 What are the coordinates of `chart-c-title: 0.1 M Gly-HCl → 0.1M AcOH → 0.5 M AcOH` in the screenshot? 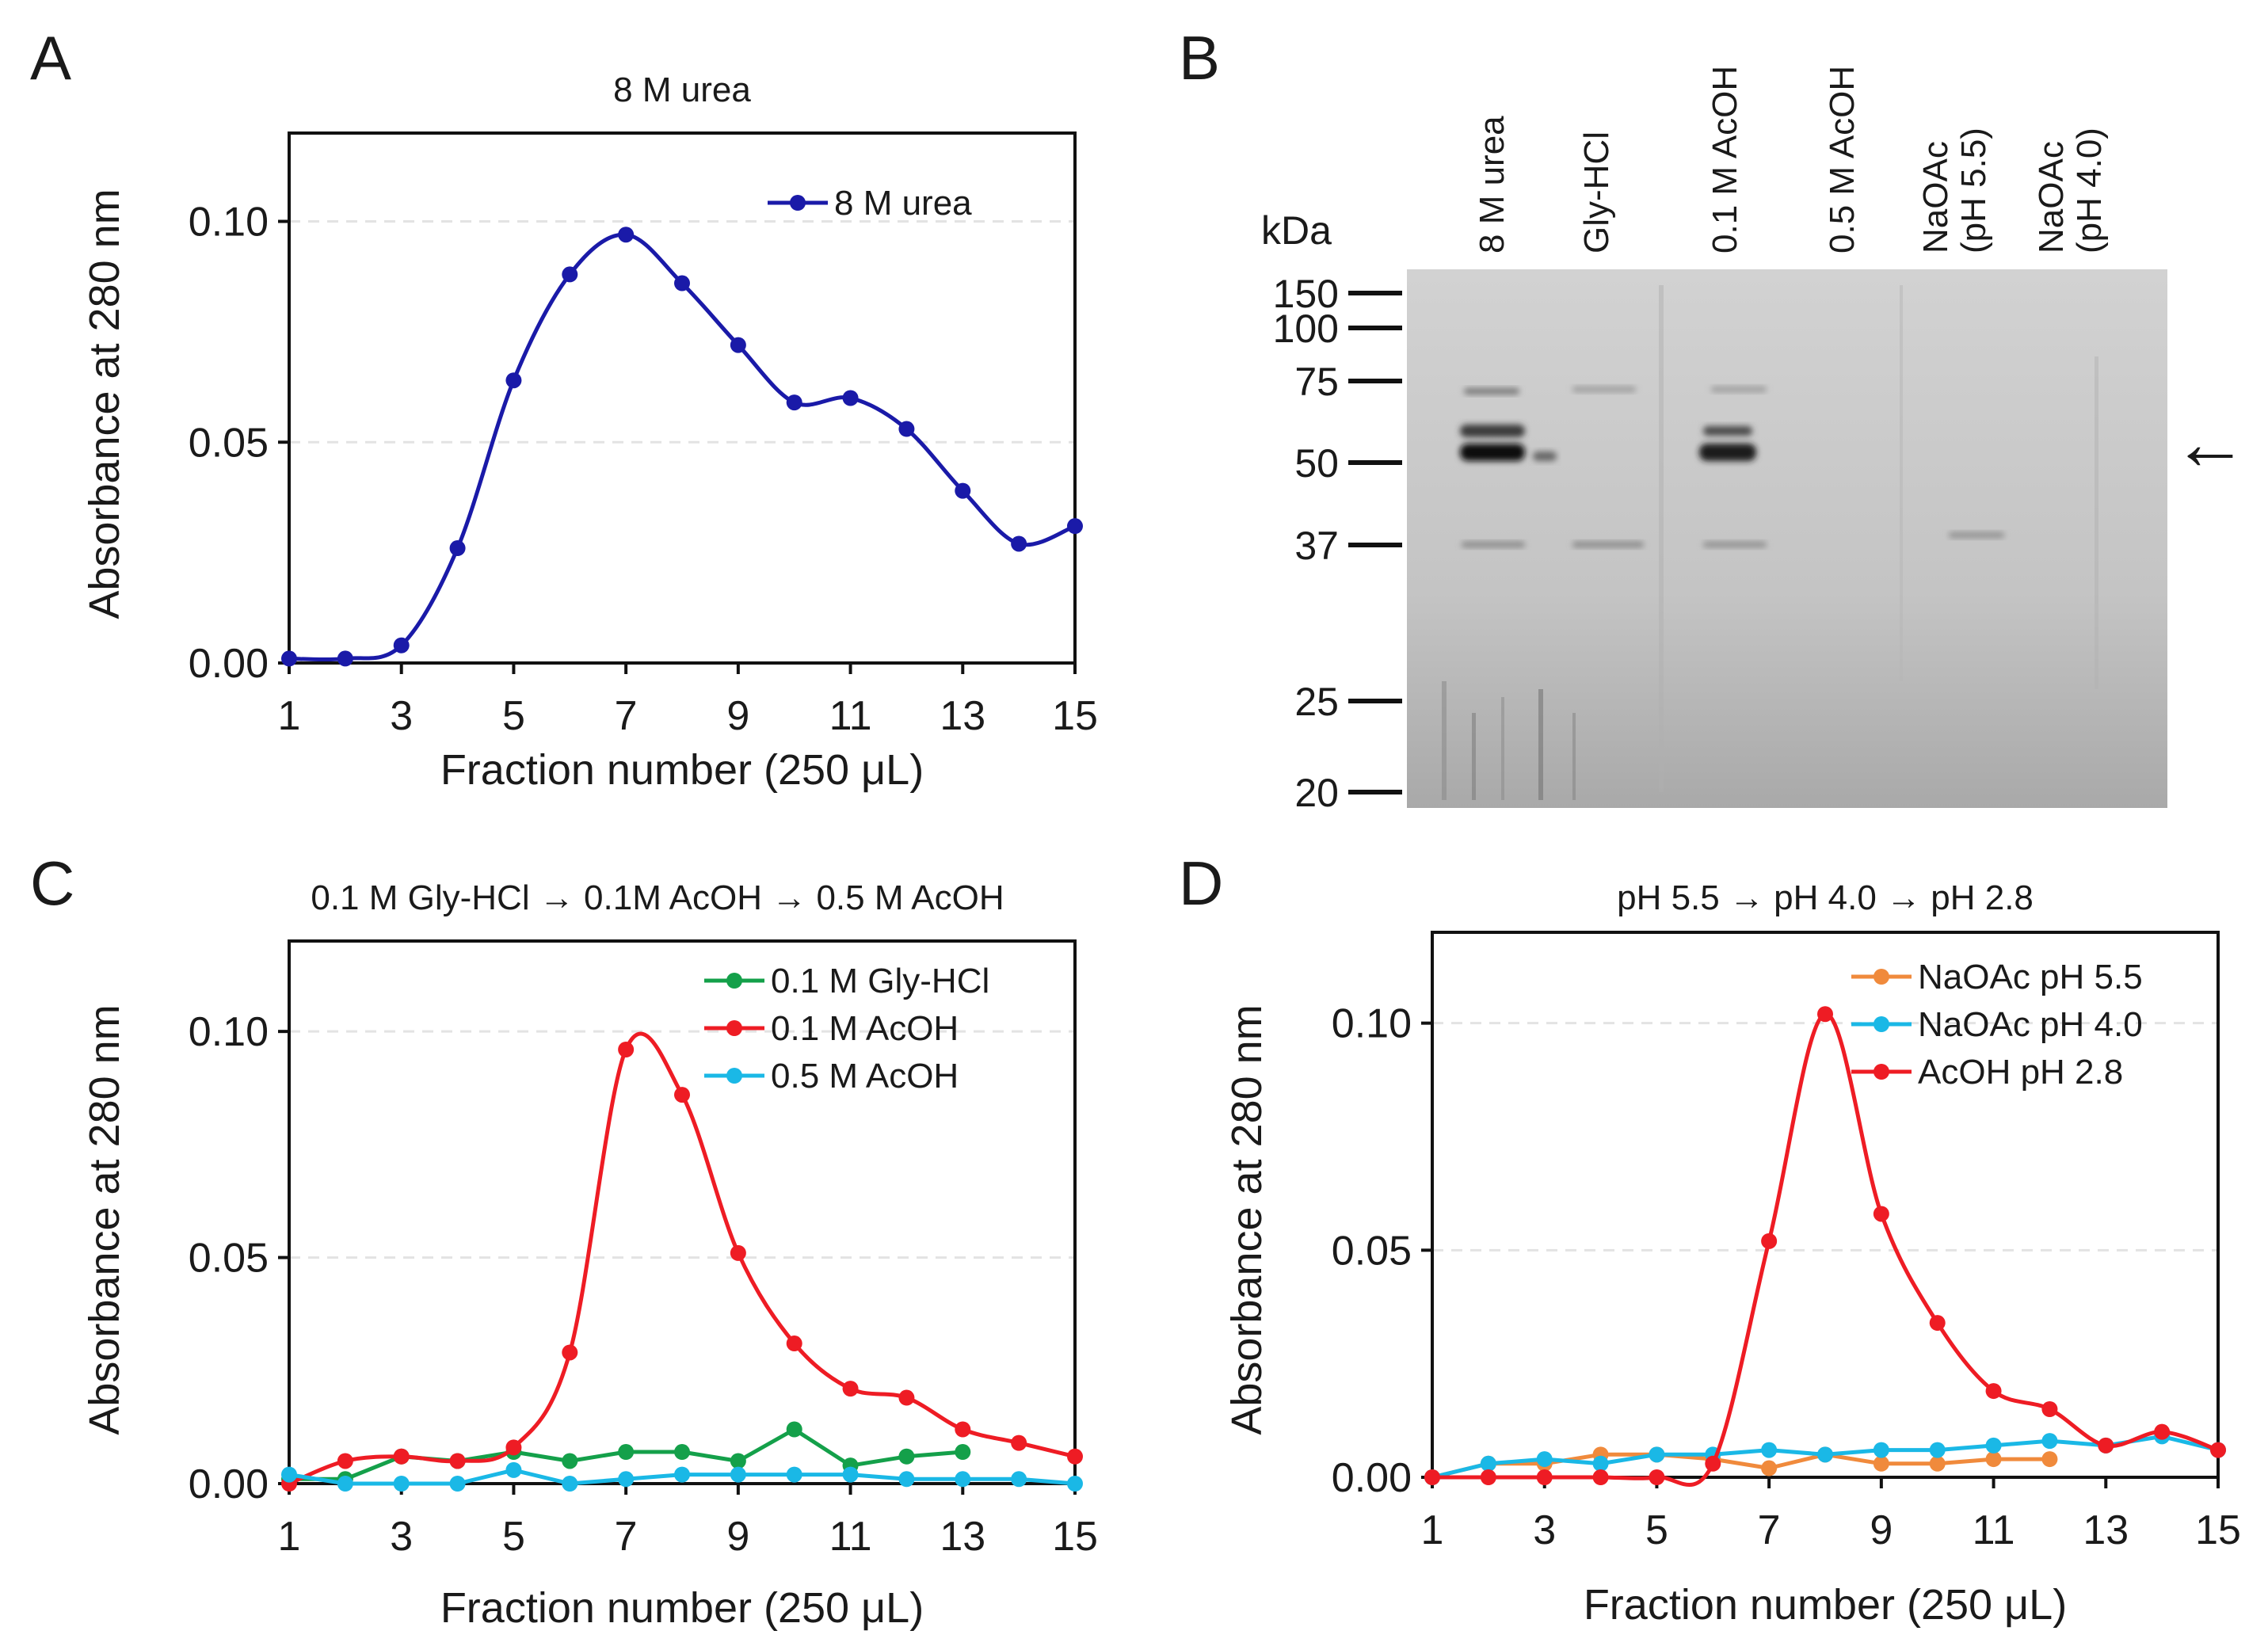 It's located at (657, 897).